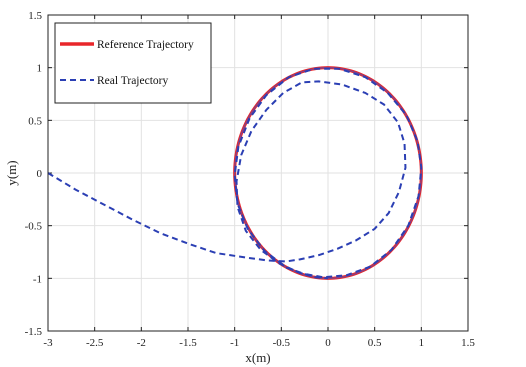  I want to click on legend-box, so click(133, 63).